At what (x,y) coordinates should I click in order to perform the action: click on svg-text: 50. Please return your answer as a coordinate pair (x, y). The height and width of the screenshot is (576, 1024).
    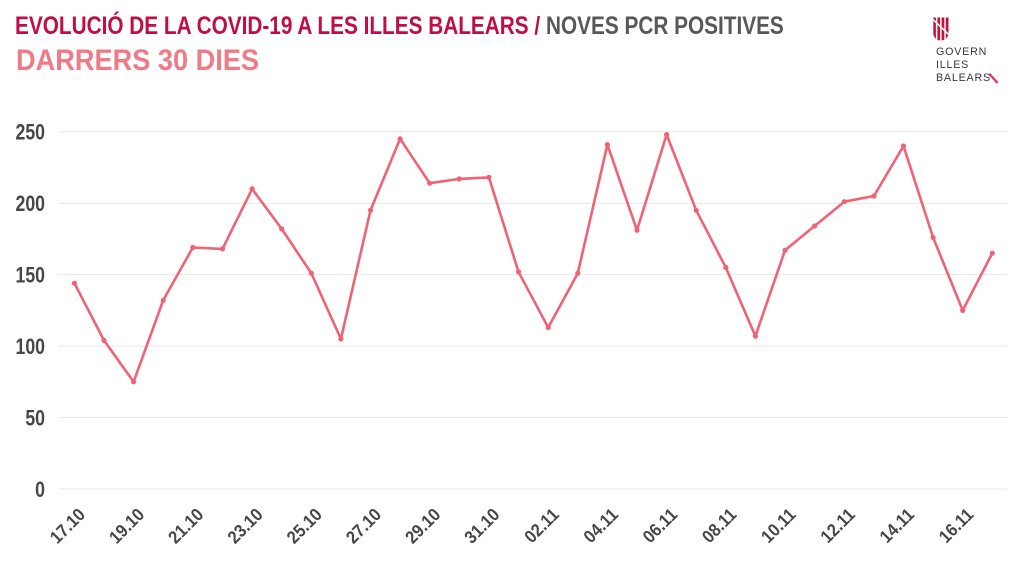
    Looking at the image, I should click on (35, 419).